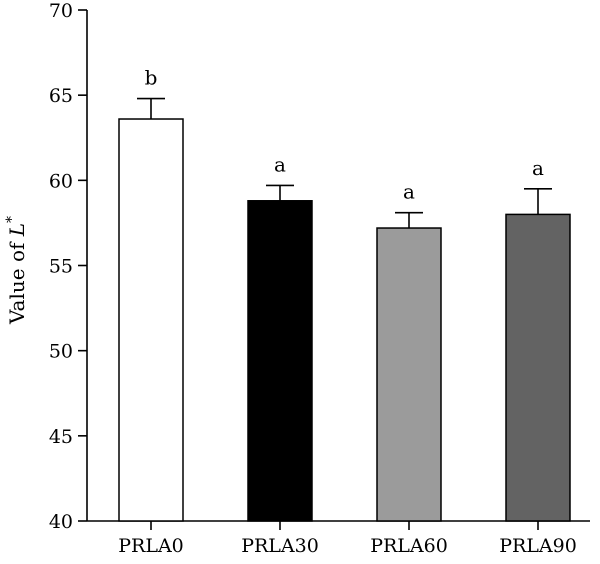 Image resolution: width=600 pixels, height=564 pixels. Describe the element at coordinates (61, 522) in the screenshot. I see `y-tick-label: 40` at that location.